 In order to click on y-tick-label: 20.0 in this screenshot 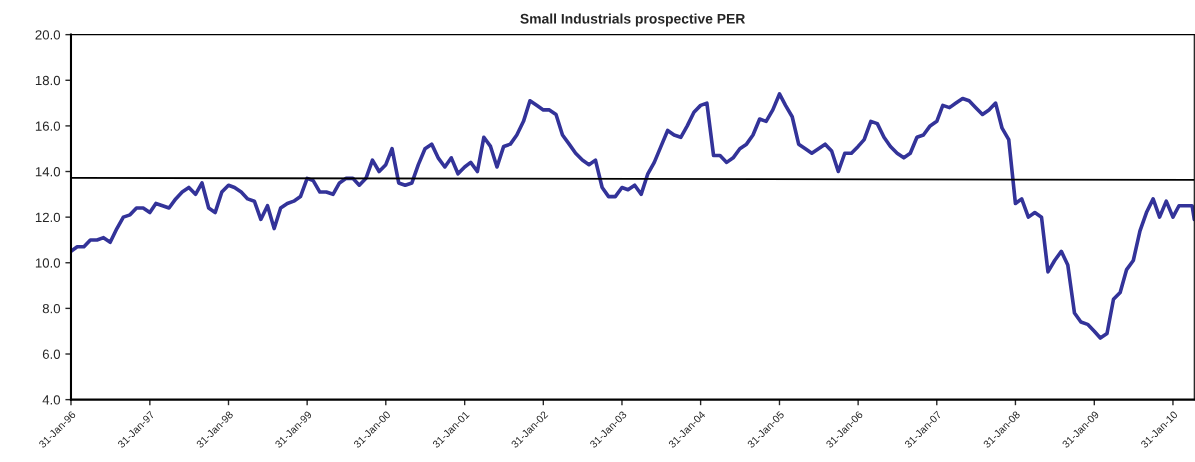, I will do `click(48, 35)`.